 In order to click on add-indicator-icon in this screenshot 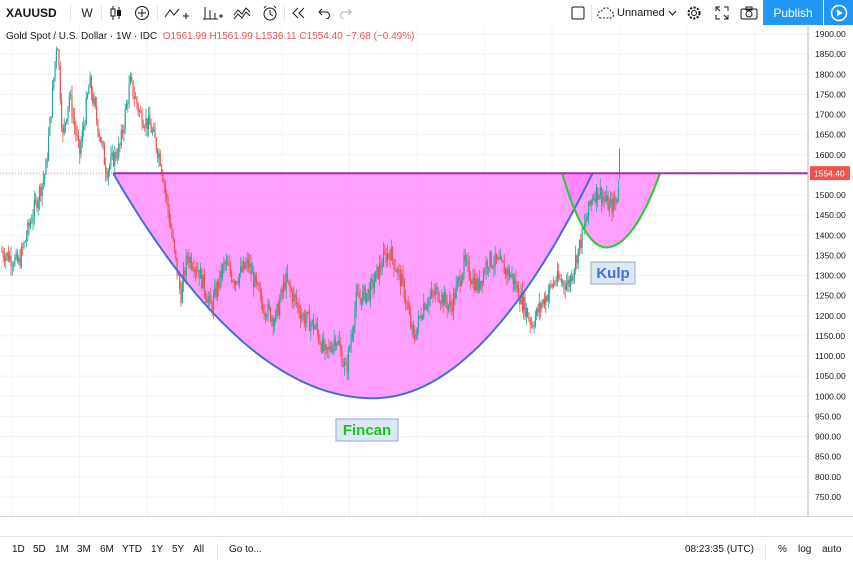, I will do `click(142, 13)`.